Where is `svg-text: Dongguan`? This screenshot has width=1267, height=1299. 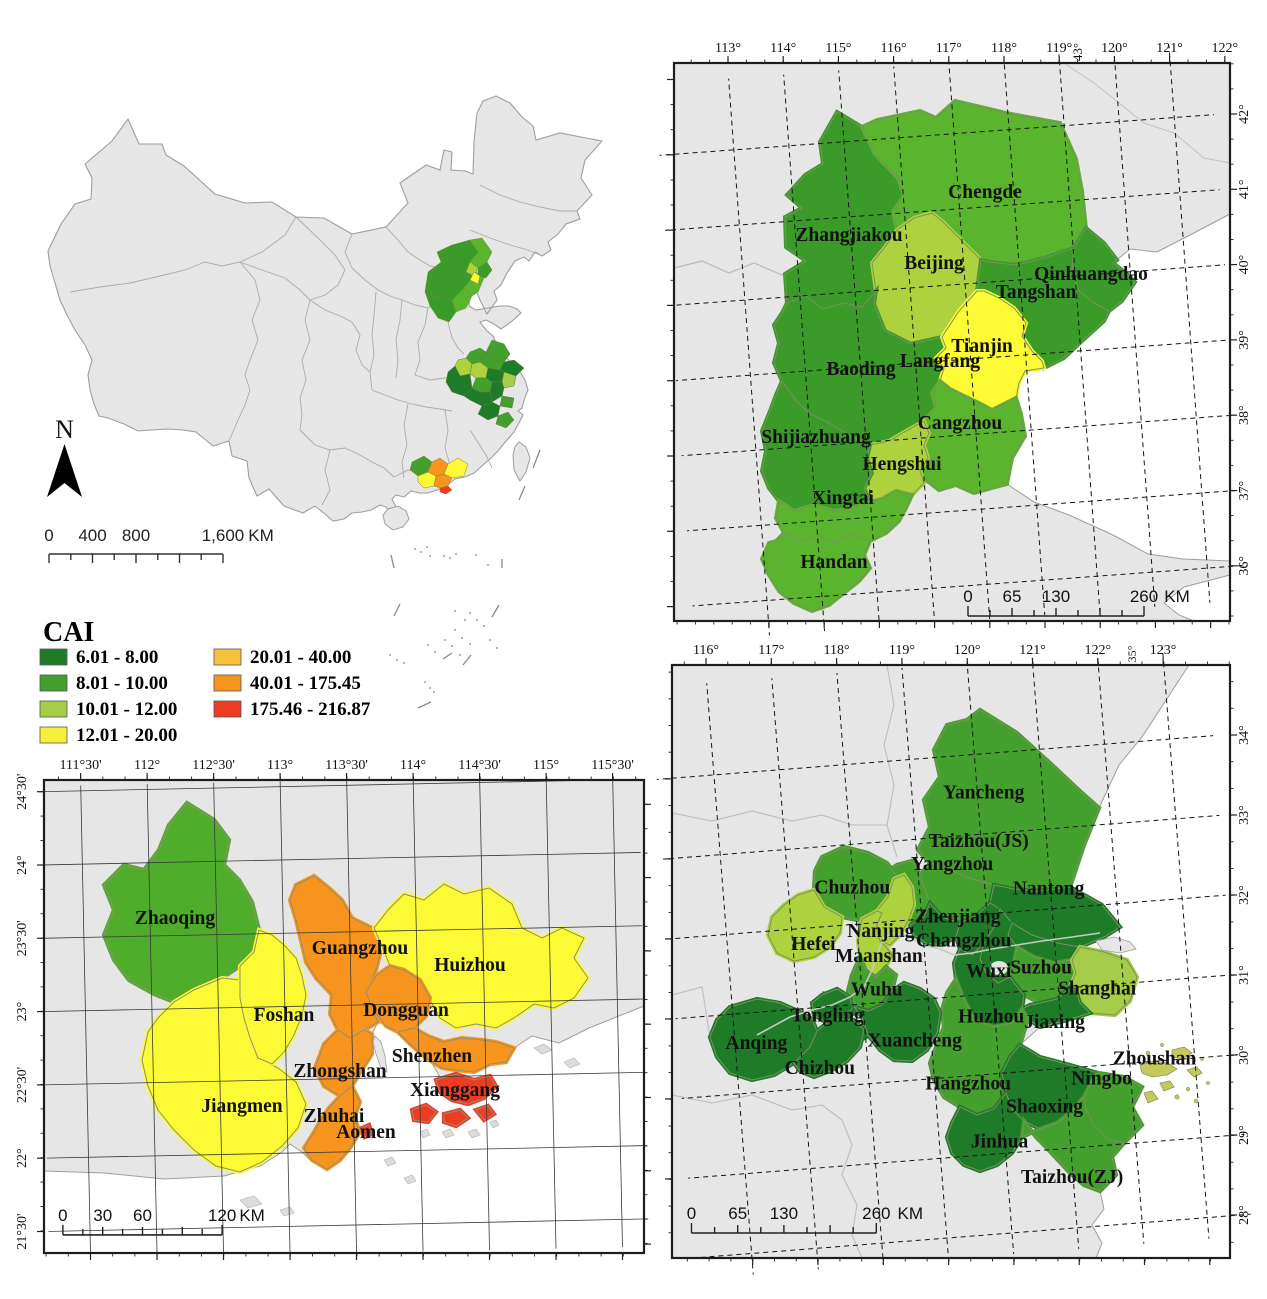 svg-text: Dongguan is located at coordinates (406, 1010).